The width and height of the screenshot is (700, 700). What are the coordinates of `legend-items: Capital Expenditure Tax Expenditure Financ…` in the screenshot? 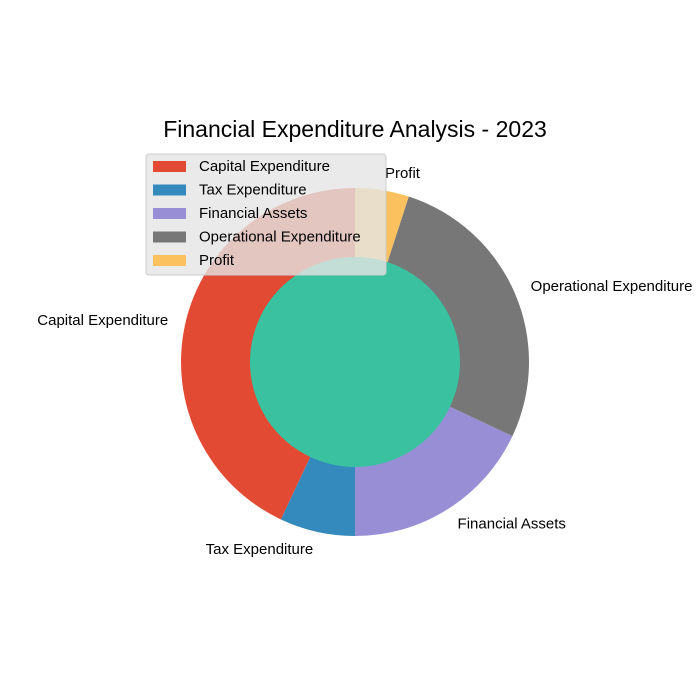 It's located at (257, 213).